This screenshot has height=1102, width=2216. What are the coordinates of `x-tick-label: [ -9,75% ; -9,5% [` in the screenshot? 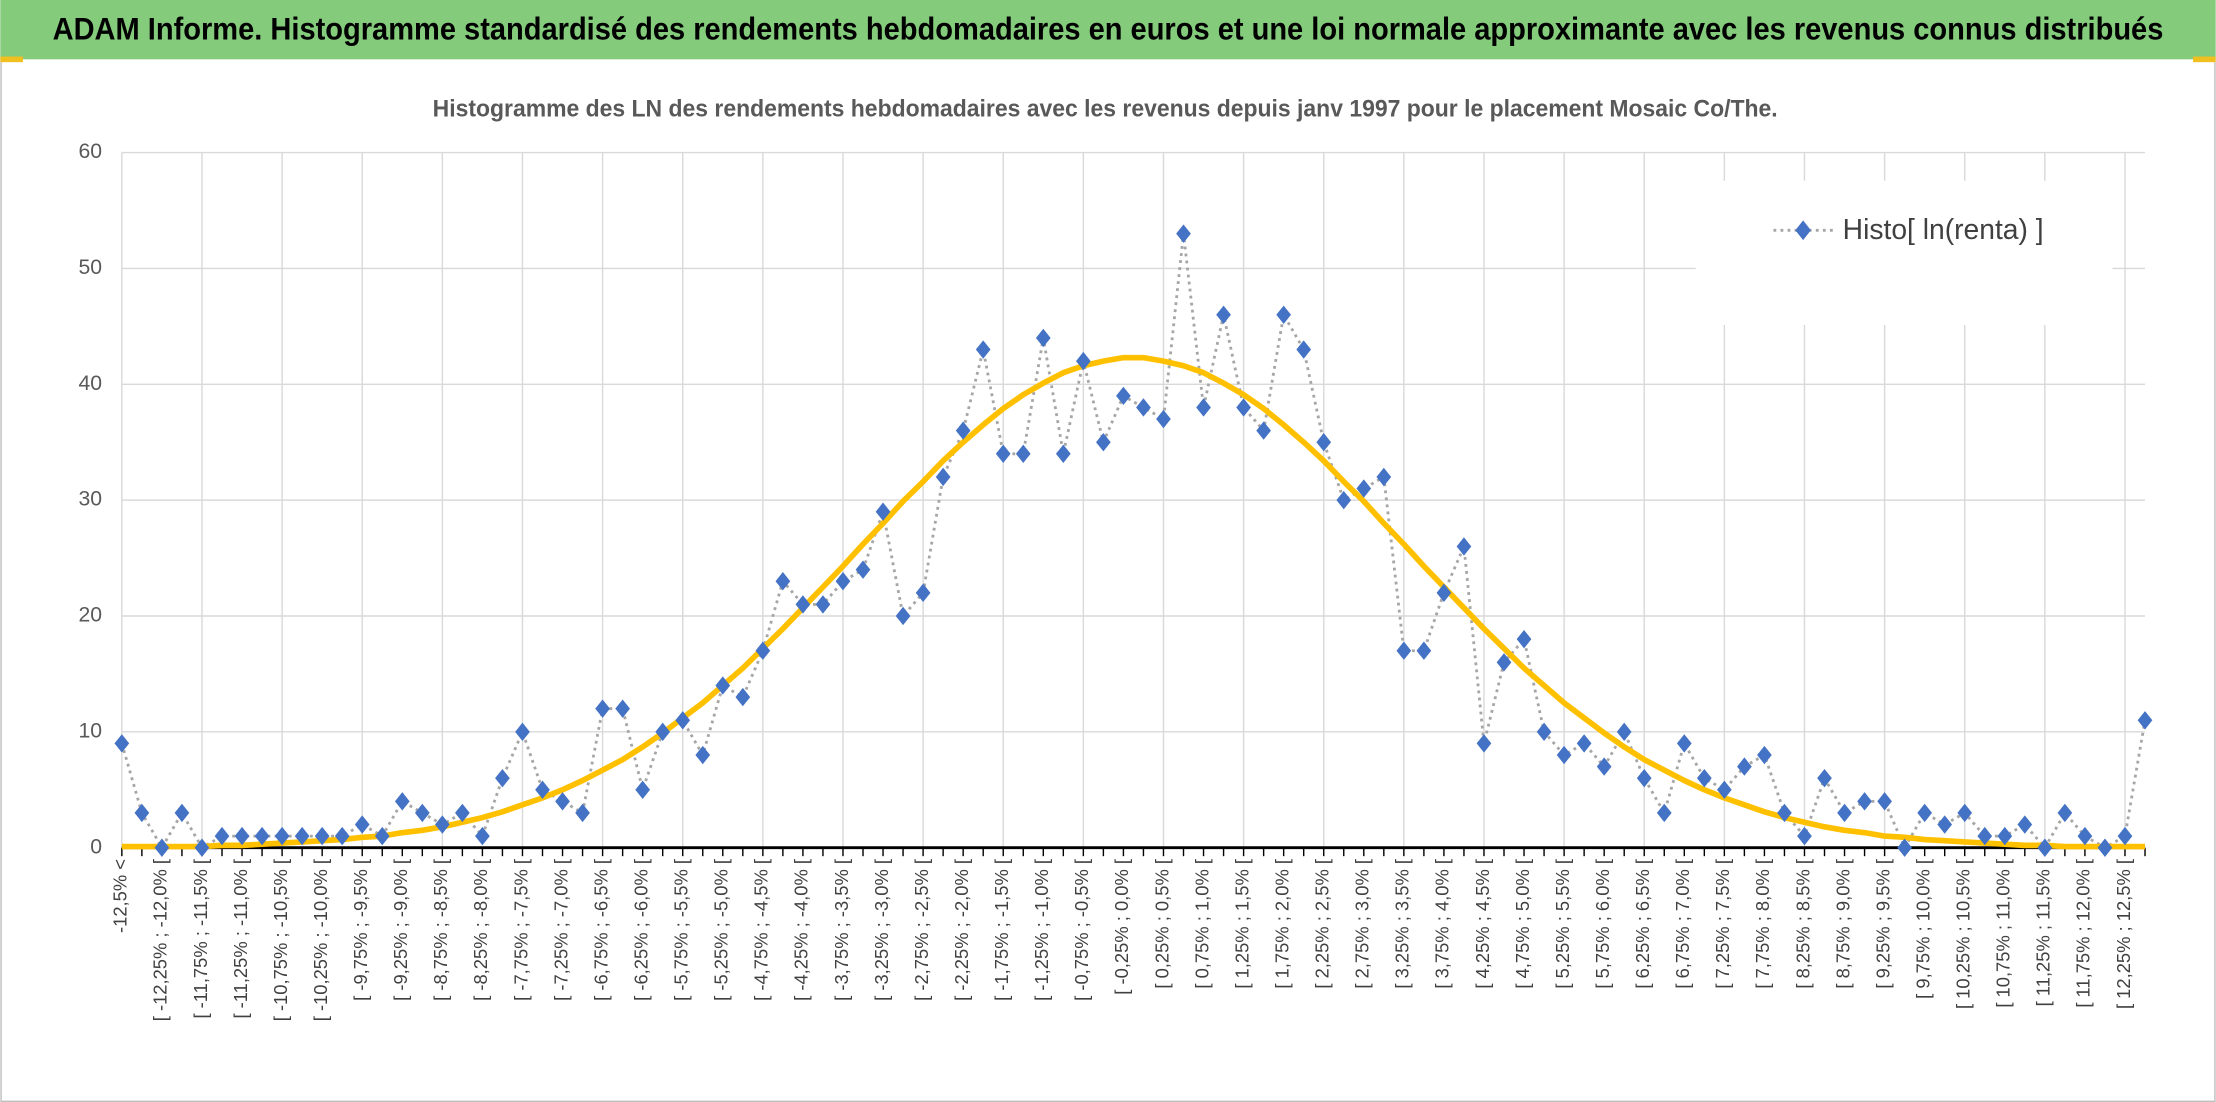 It's located at (360, 930).